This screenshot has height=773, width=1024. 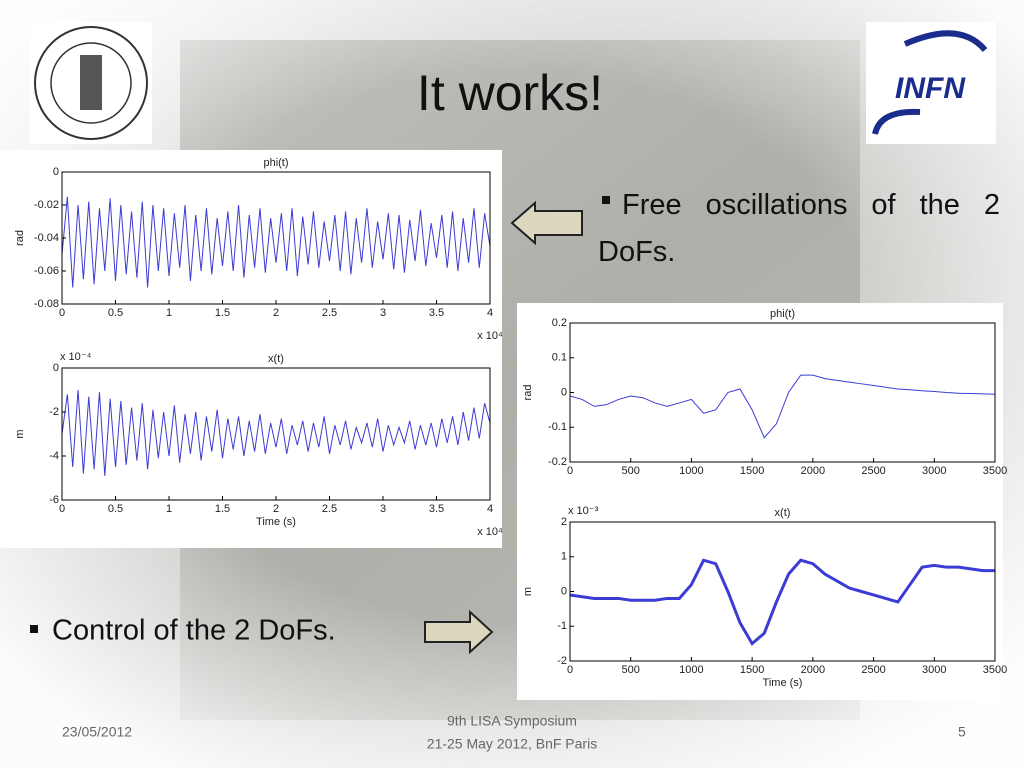 What do you see at coordinates (194, 631) in the screenshot?
I see `bullet-text: Control of the 2 DoFs.` at bounding box center [194, 631].